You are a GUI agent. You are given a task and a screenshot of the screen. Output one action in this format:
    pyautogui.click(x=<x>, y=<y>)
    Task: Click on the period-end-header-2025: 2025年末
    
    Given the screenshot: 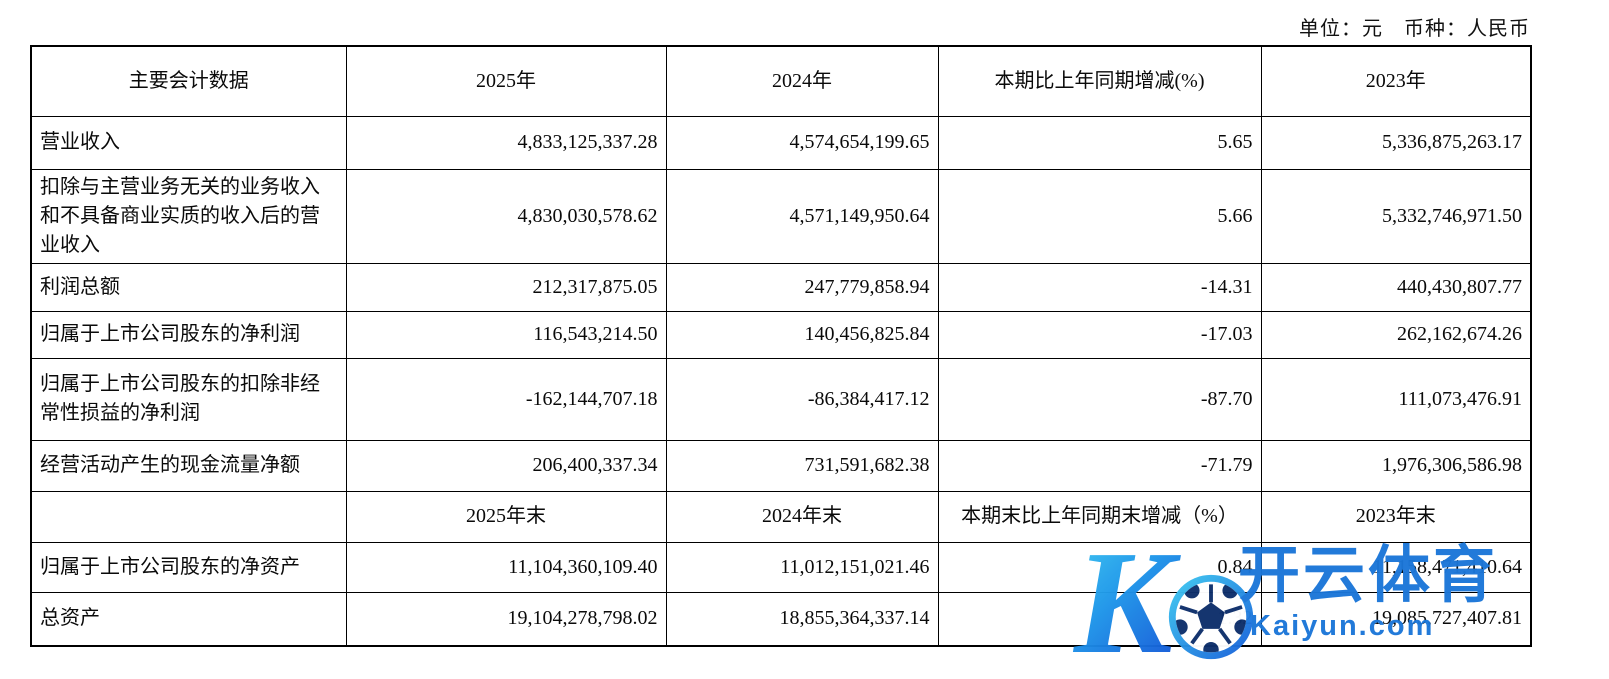 What is the action you would take?
    pyautogui.click(x=506, y=516)
    